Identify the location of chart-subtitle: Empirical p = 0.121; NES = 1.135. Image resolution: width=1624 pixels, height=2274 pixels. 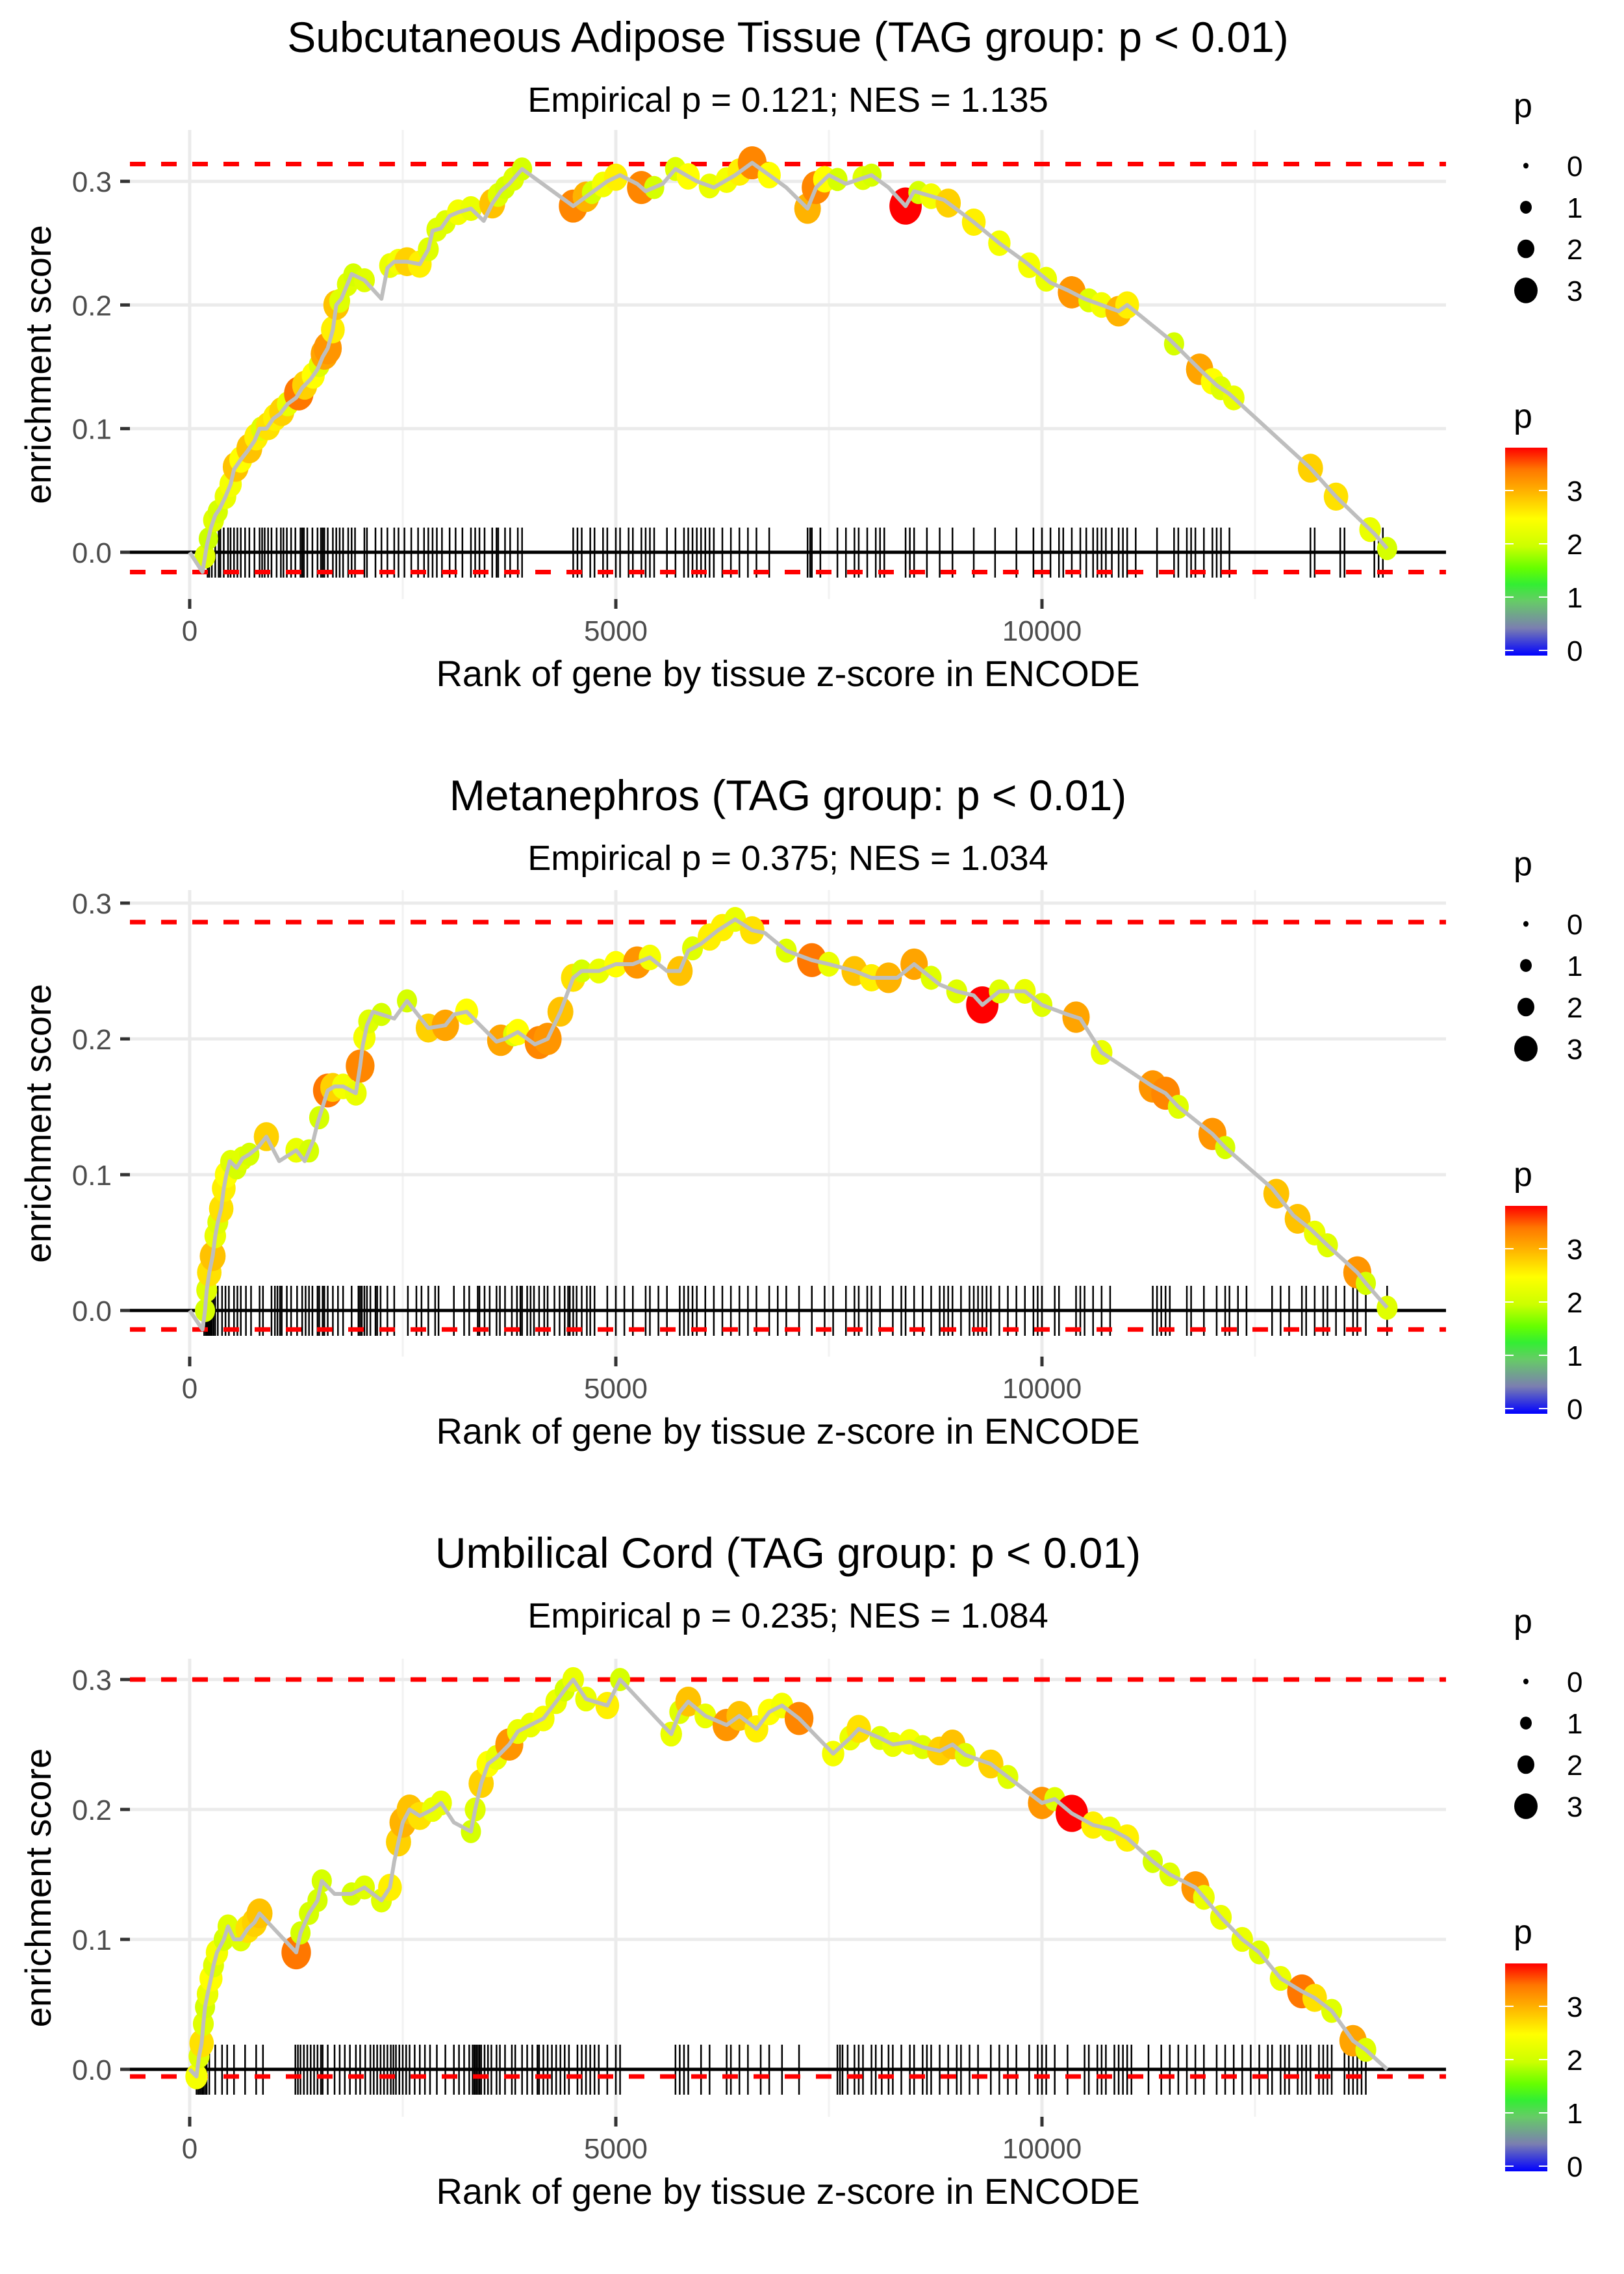
(787, 100).